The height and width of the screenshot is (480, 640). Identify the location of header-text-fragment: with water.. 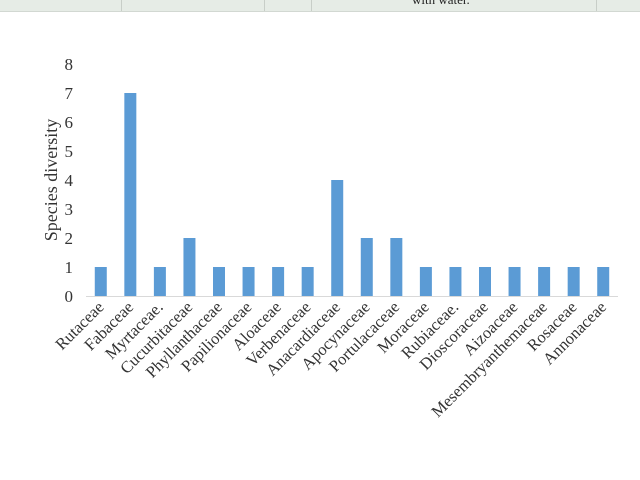
(441, 4).